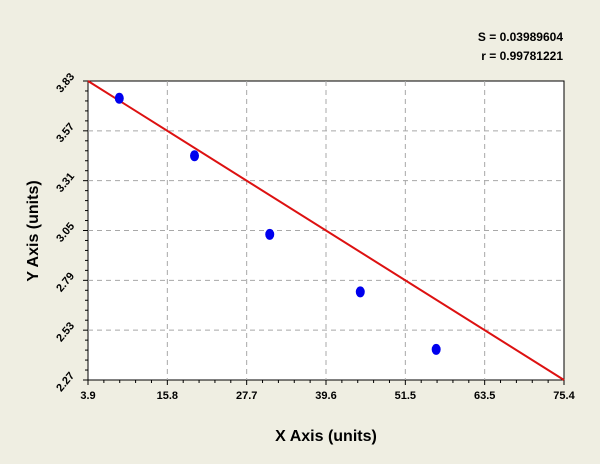  Describe the element at coordinates (65, 332) in the screenshot. I see `y-tick-label: 2.53` at that location.